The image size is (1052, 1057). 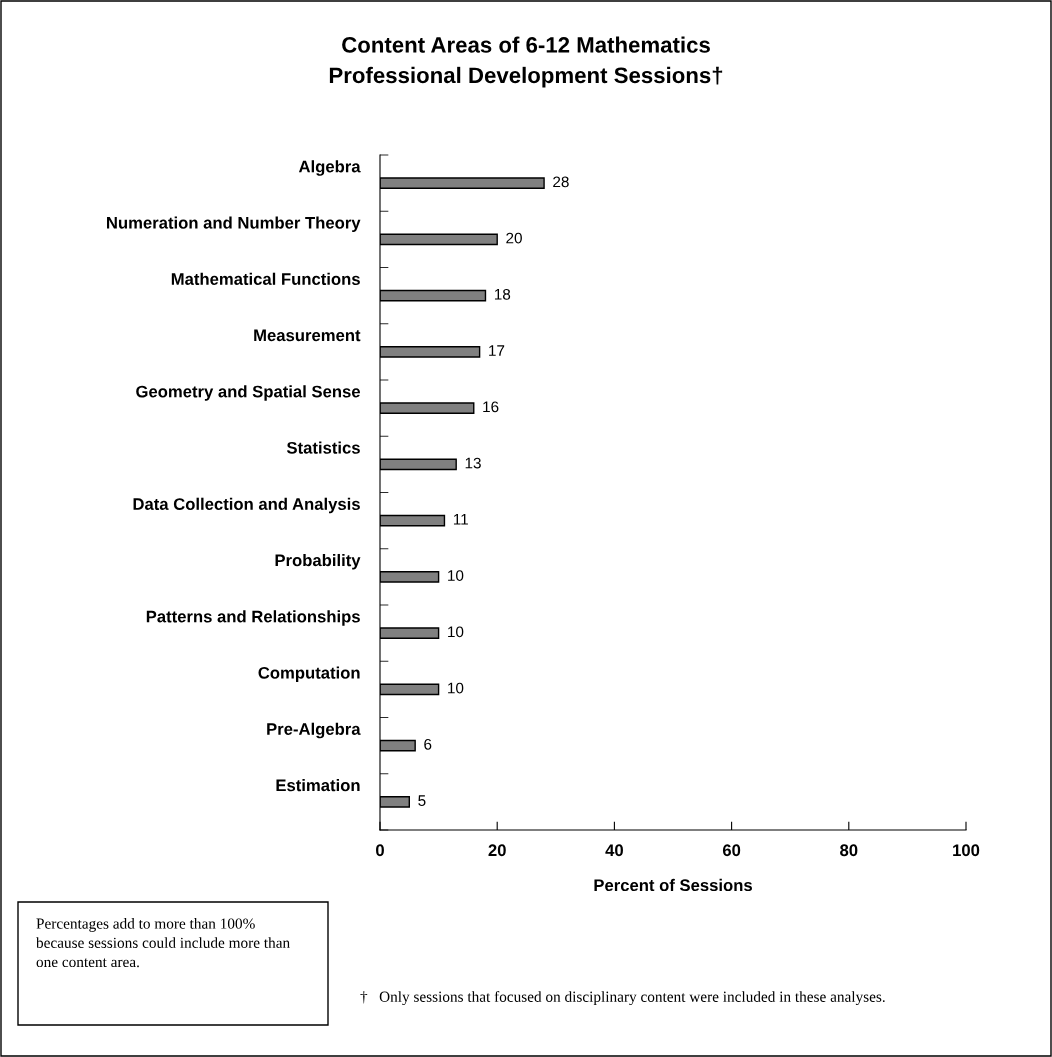 I want to click on x-tick-label: 0, so click(x=380, y=850).